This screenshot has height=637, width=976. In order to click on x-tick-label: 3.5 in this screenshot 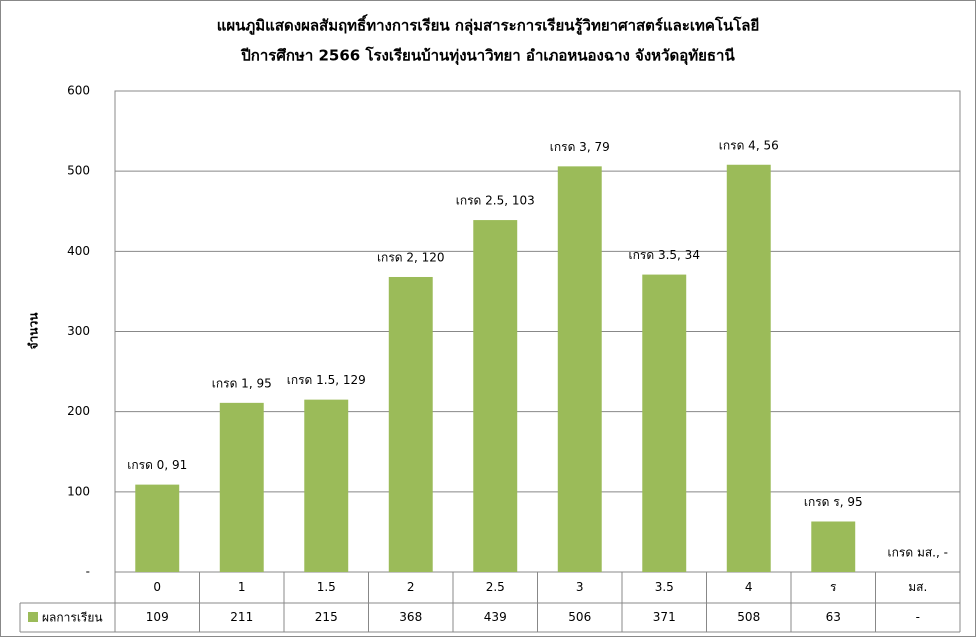, I will do `click(664, 587)`.